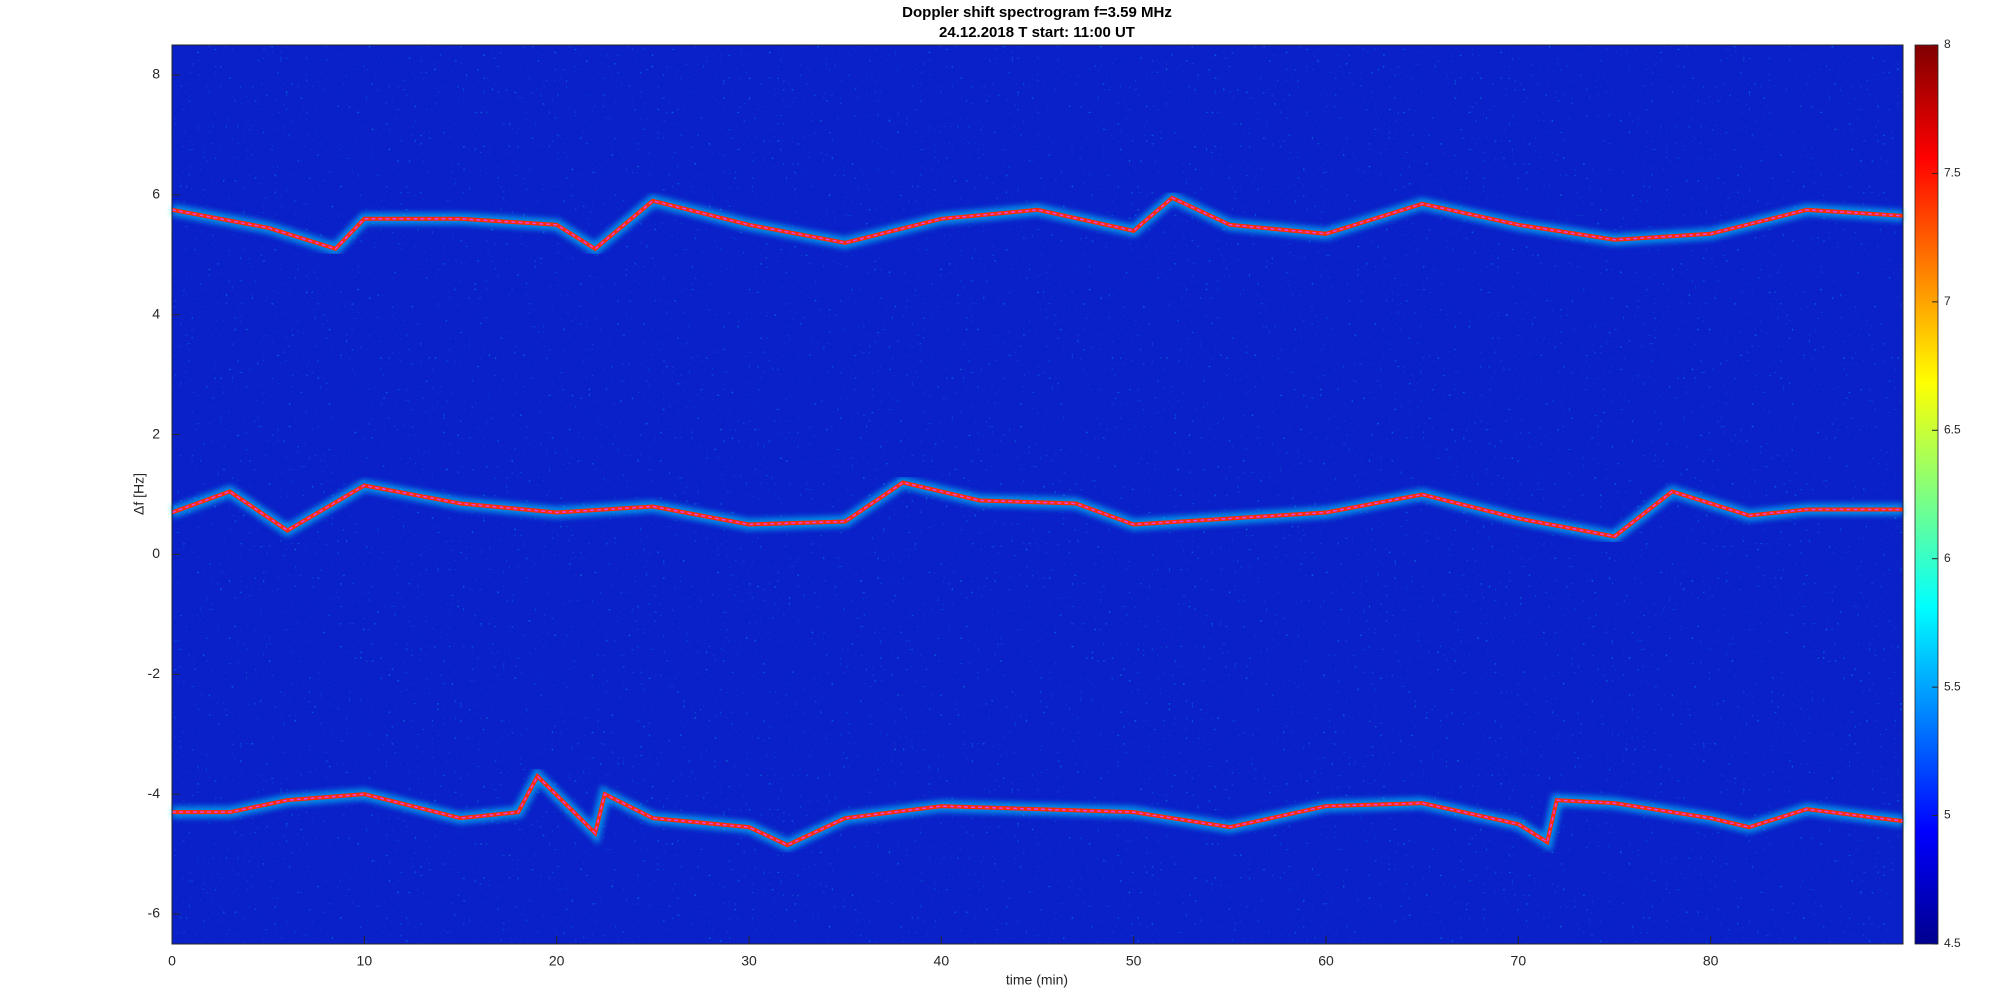 The height and width of the screenshot is (1003, 2000). I want to click on x-tick-label: 20, so click(557, 961).